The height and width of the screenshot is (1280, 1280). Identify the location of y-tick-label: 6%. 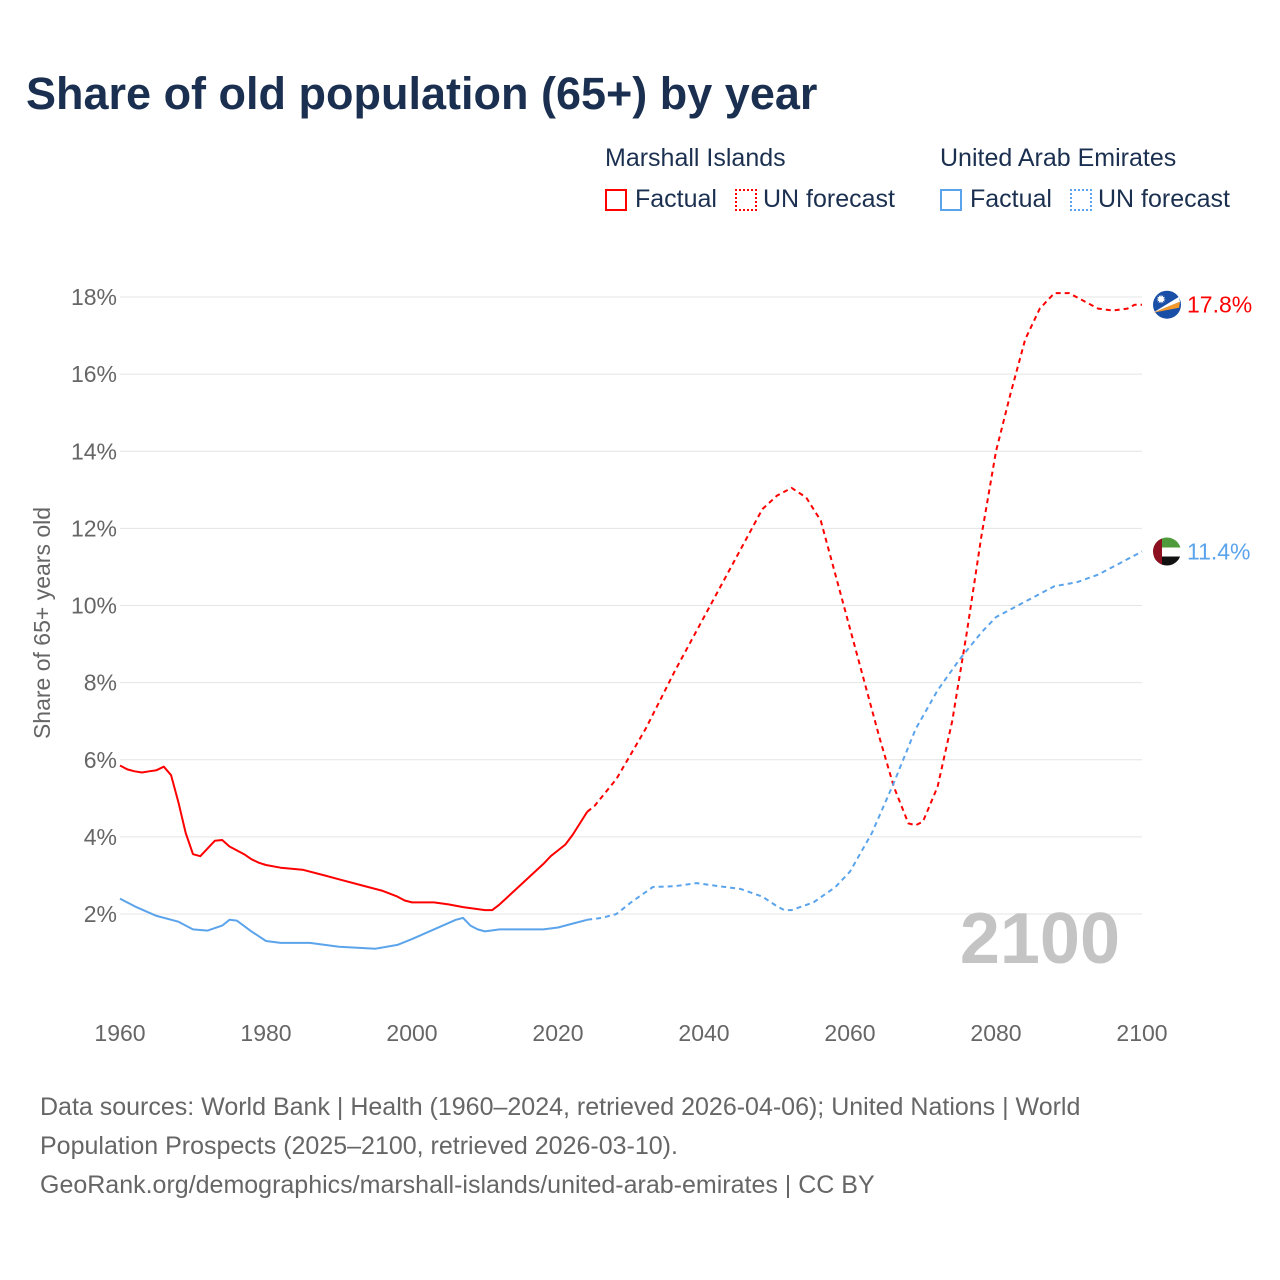
(100, 760).